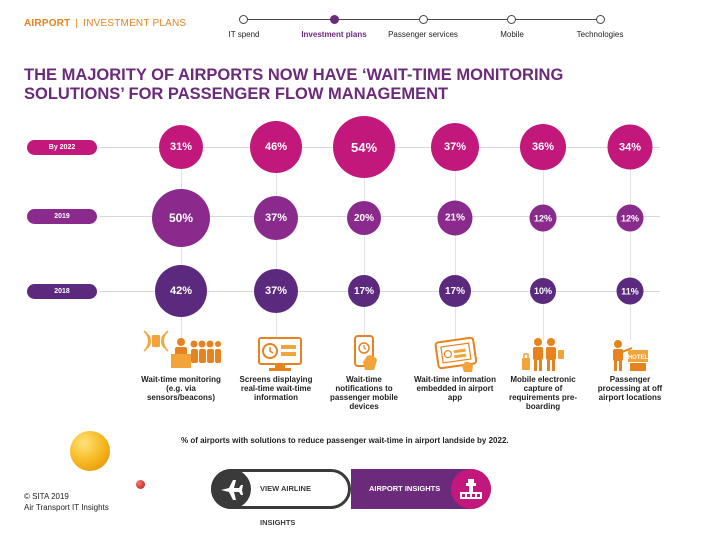  What do you see at coordinates (334, 34) in the screenshot?
I see `nav-item-investment-plans: Investment plans` at bounding box center [334, 34].